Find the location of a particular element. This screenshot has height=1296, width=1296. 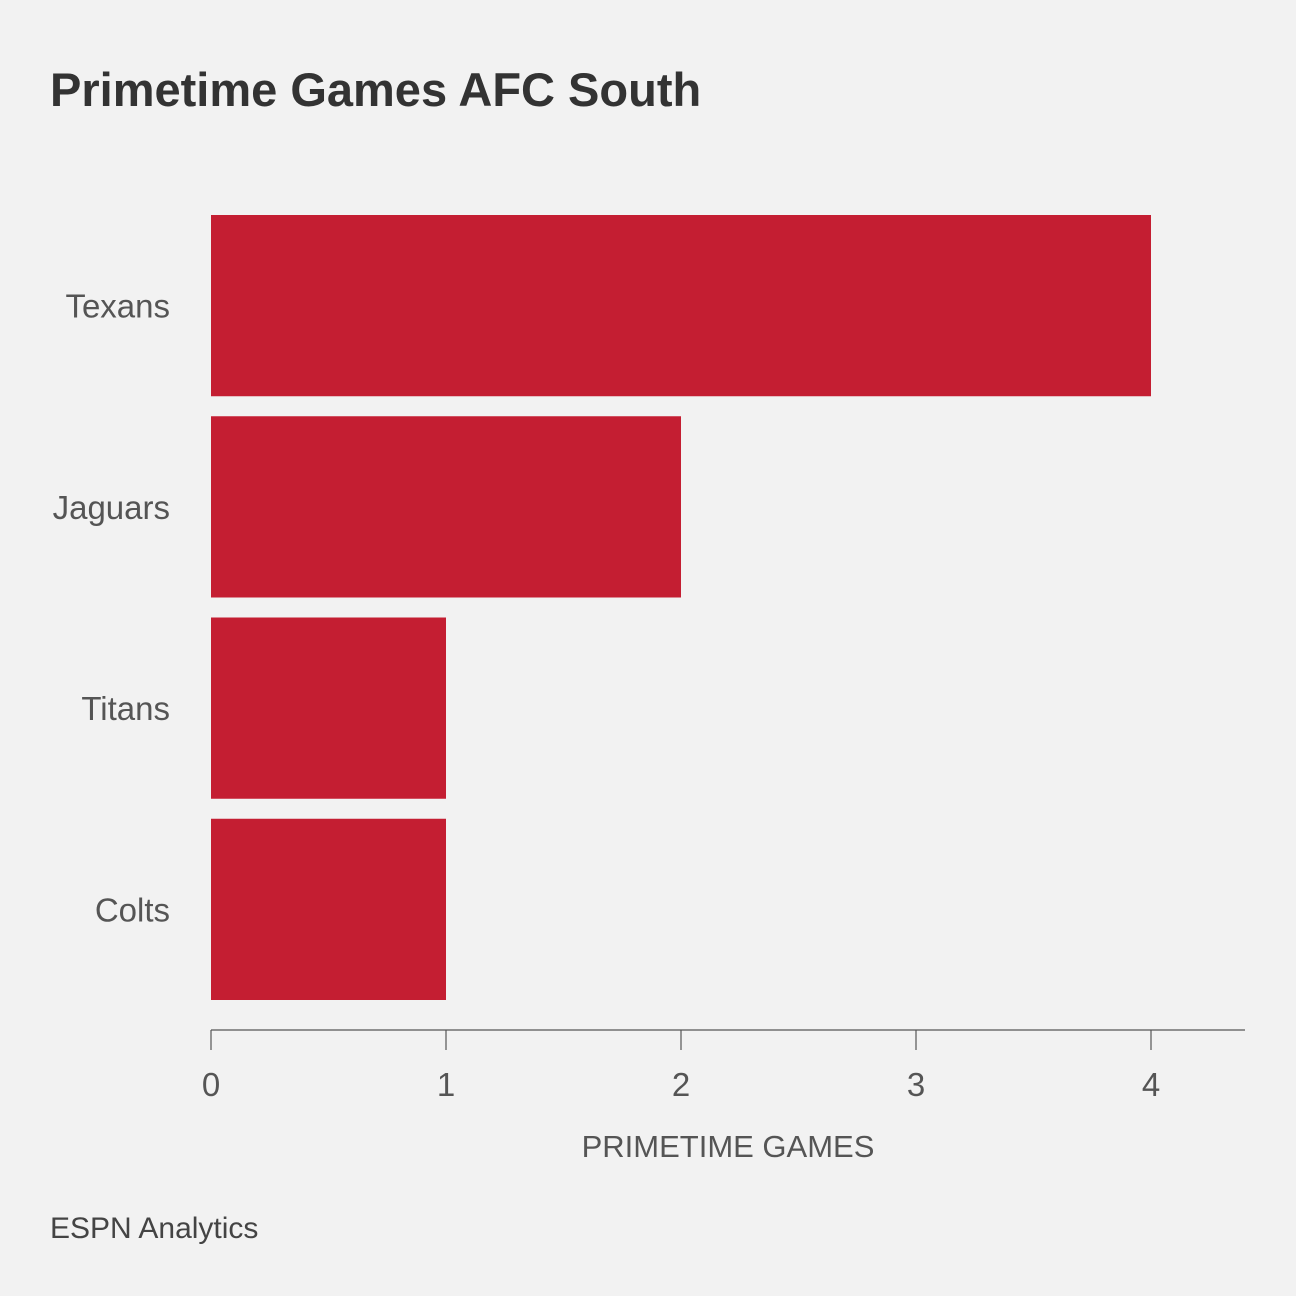

chart-title: Primetime Games AFC South is located at coordinates (375, 89).